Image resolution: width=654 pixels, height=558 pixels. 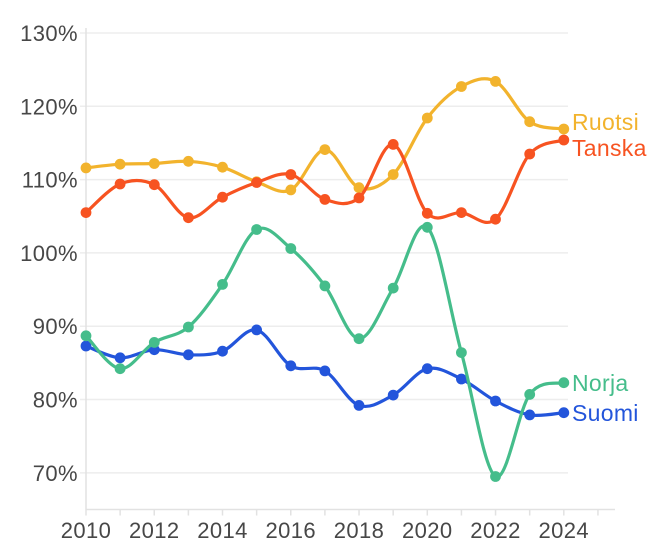 I want to click on series-label-norja: Norja, so click(x=600, y=382).